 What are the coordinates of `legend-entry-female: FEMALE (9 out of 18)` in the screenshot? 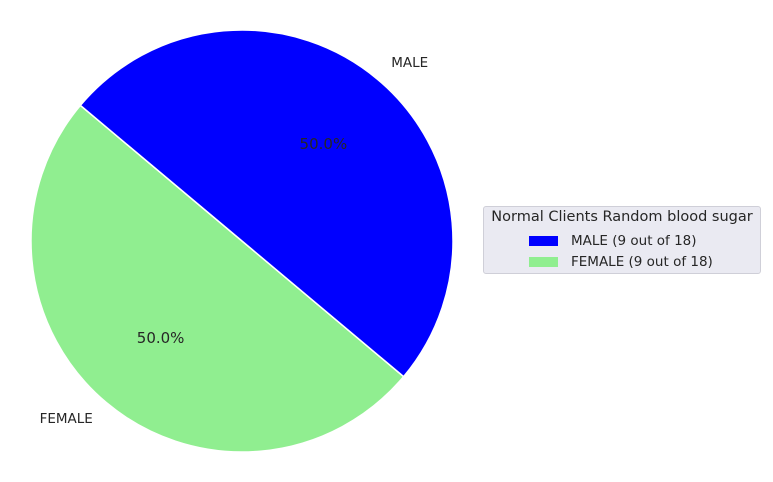 It's located at (621, 262).